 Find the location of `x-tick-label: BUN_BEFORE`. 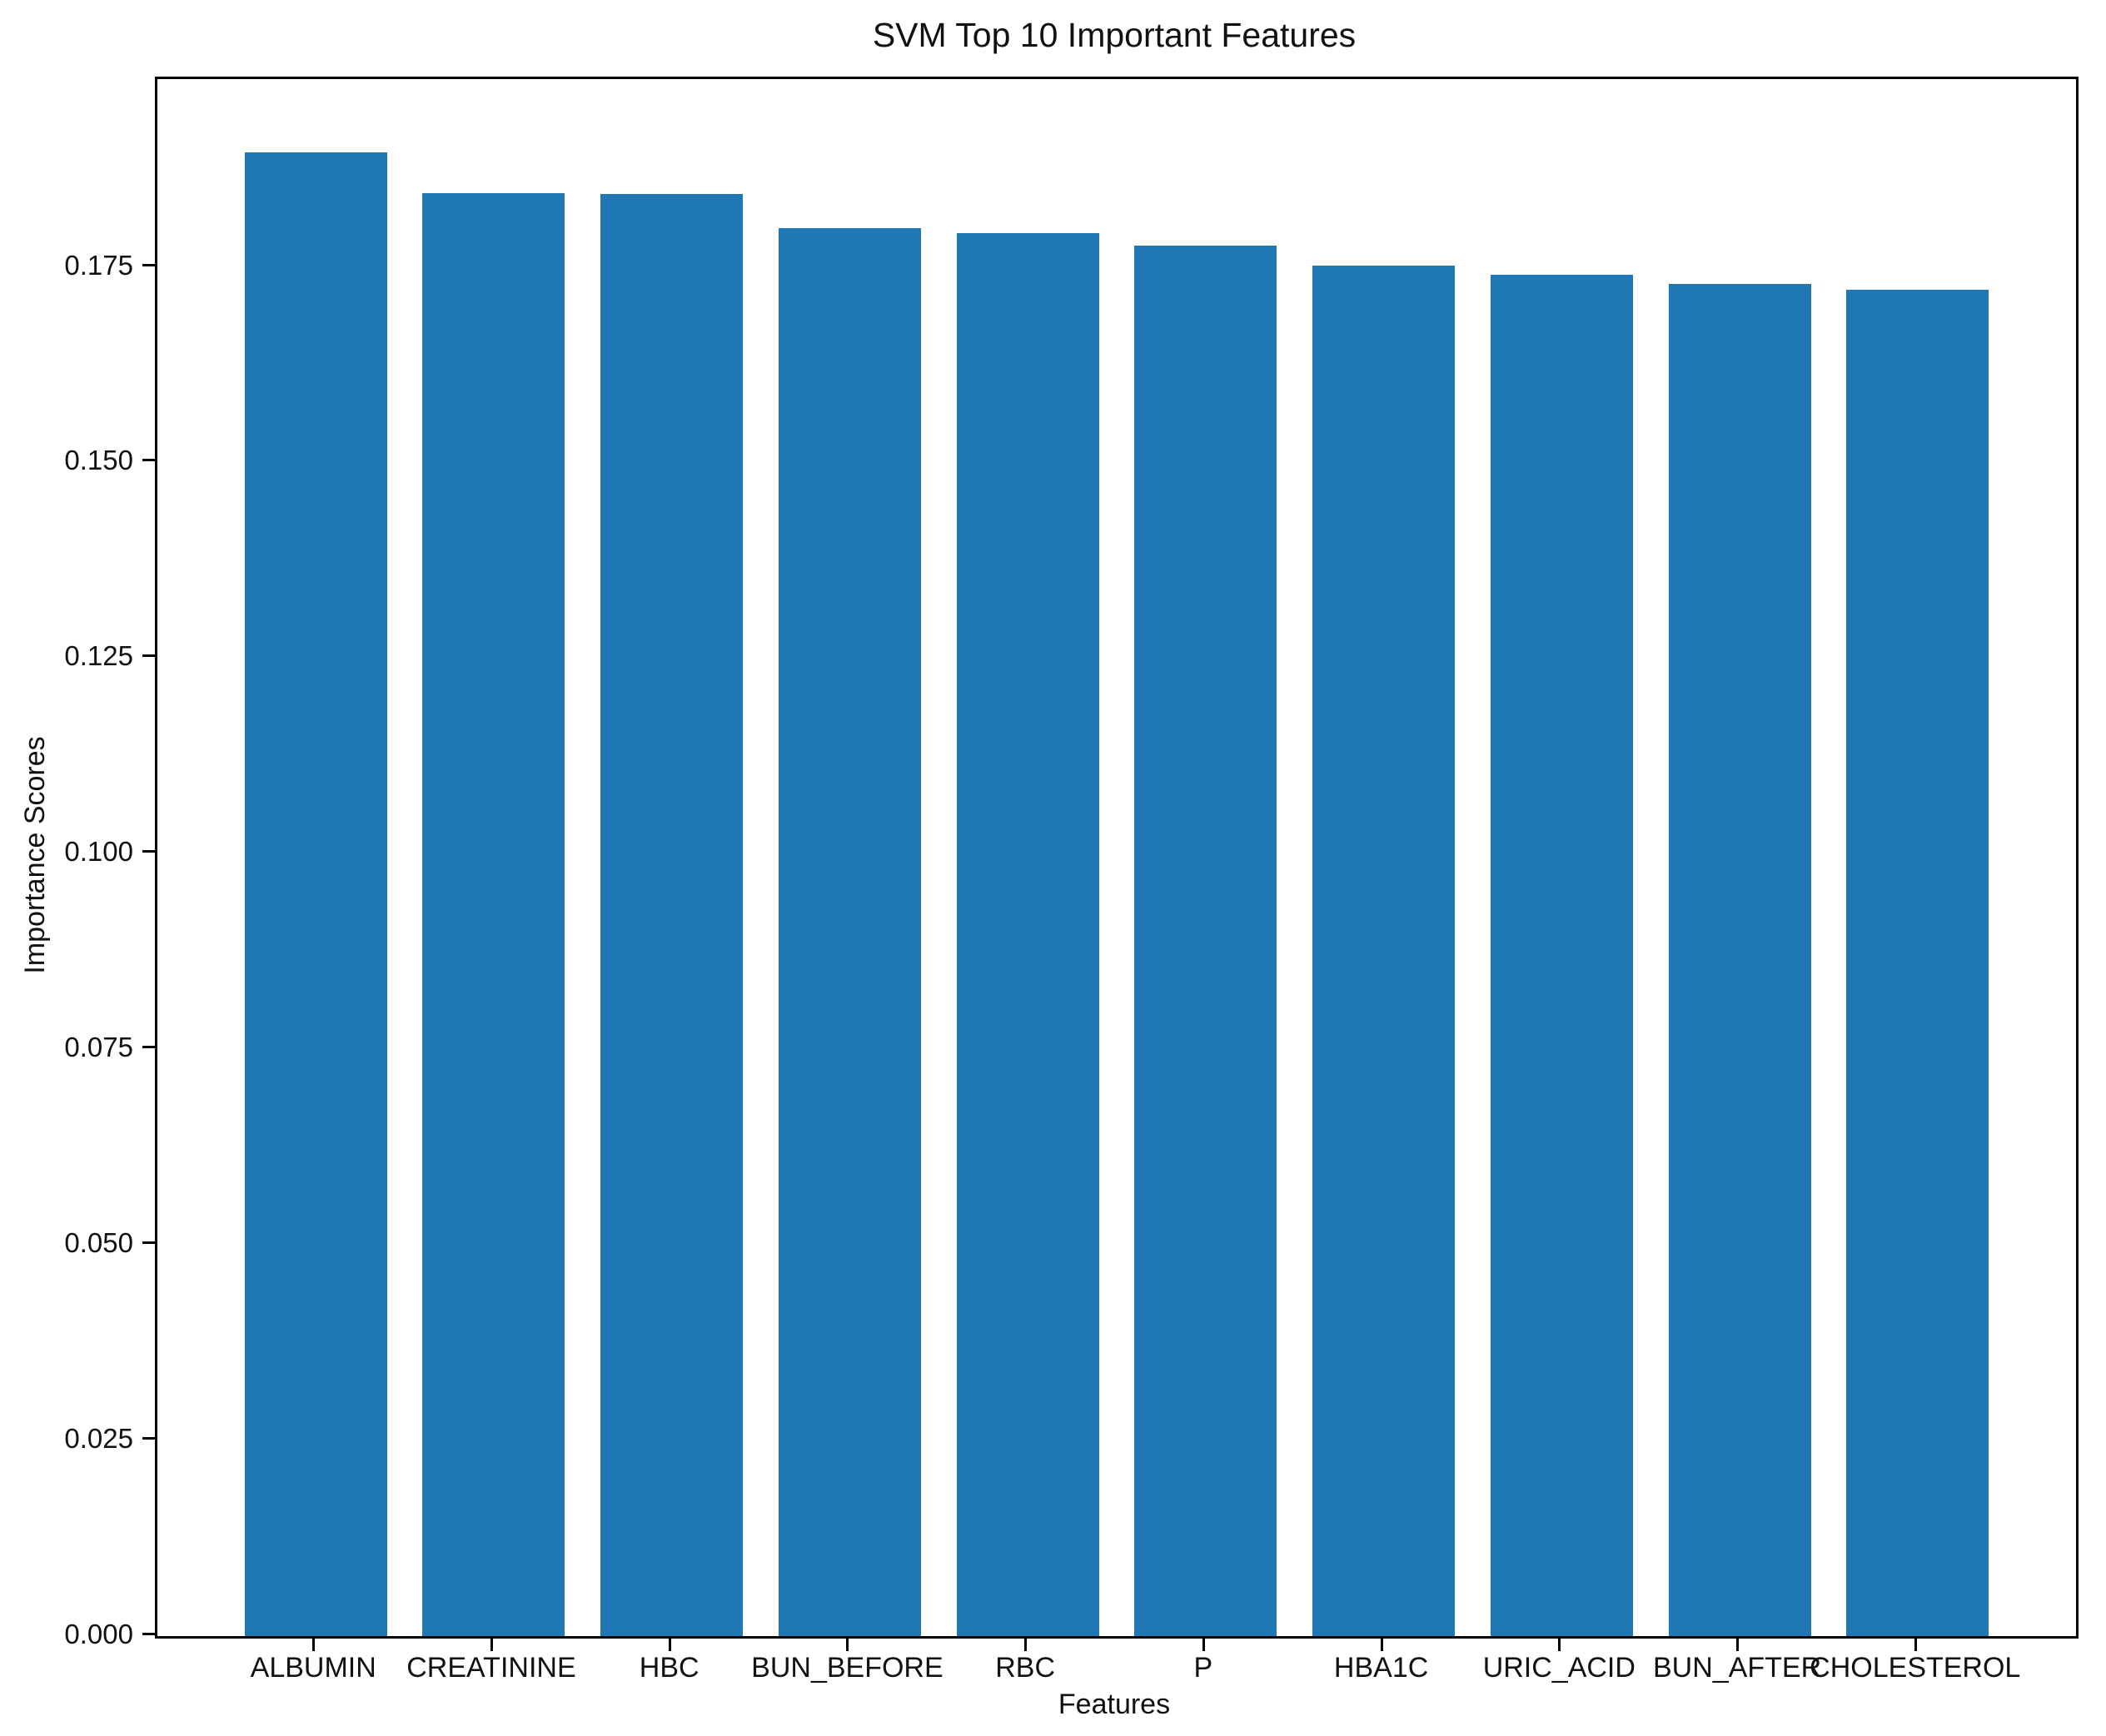

x-tick-label: BUN_BEFORE is located at coordinates (847, 1668).